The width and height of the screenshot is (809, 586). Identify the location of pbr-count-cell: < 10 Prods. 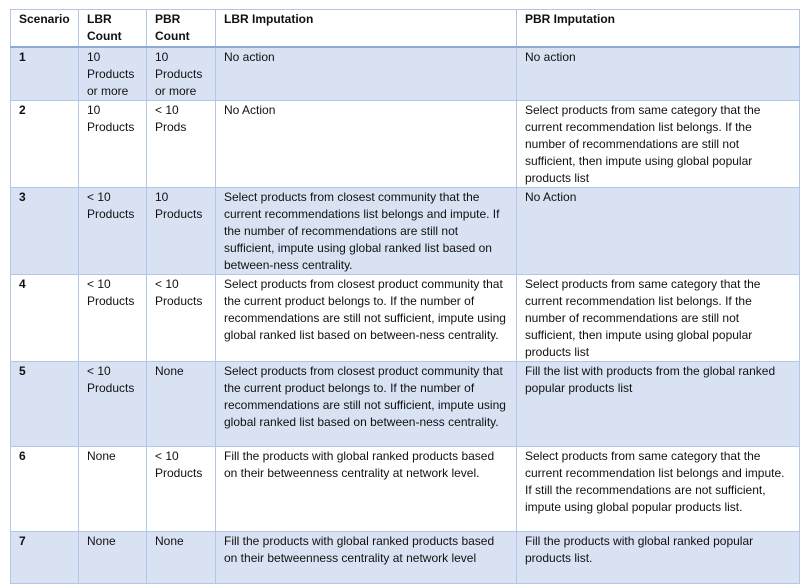
(181, 143).